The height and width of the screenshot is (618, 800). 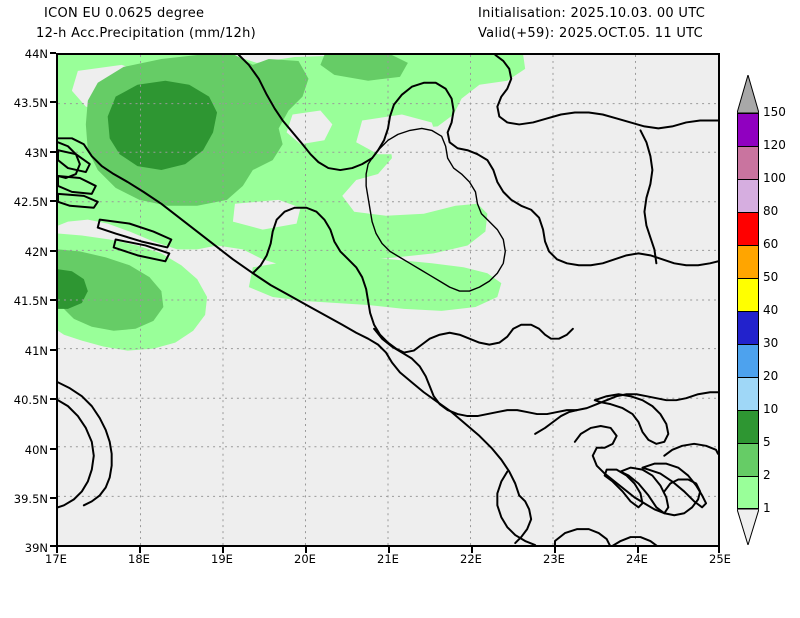 What do you see at coordinates (36, 548) in the screenshot?
I see `y-tick-label-39n: 39N` at bounding box center [36, 548].